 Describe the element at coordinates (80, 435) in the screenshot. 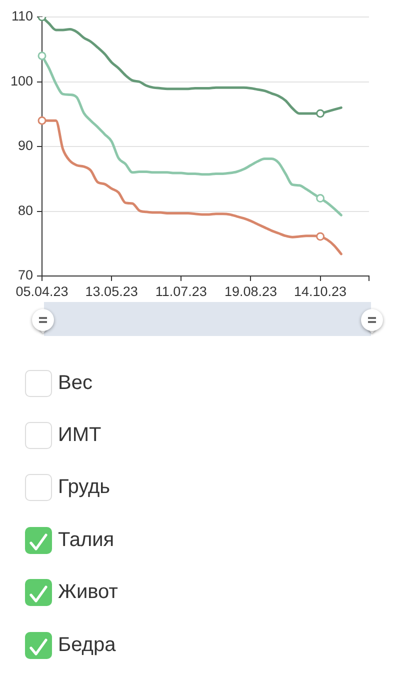

I see `text: ИМТ` at that location.